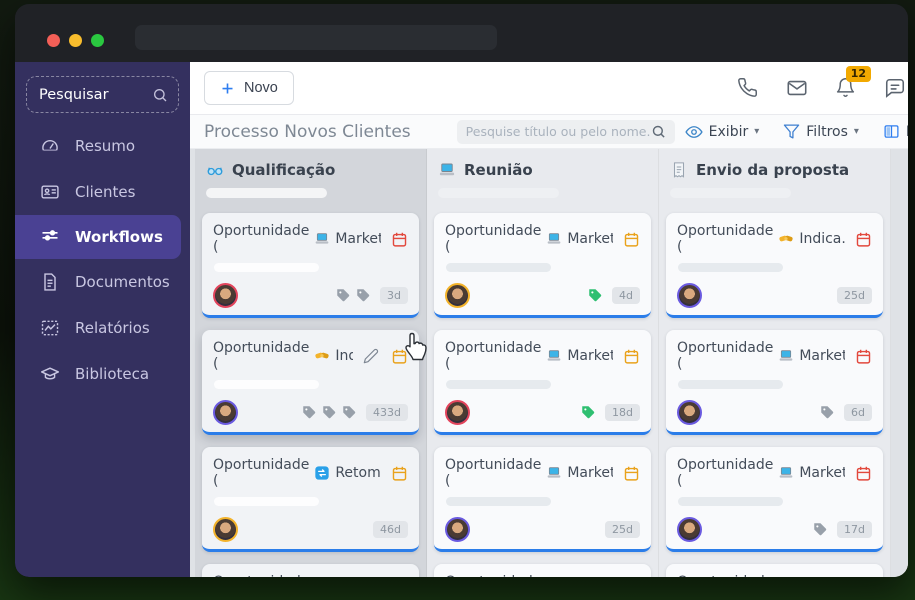 Image resolution: width=915 pixels, height=600 pixels. Describe the element at coordinates (74, 94) in the screenshot. I see `sidebar-search-placeholder: Pesquisar` at that location.